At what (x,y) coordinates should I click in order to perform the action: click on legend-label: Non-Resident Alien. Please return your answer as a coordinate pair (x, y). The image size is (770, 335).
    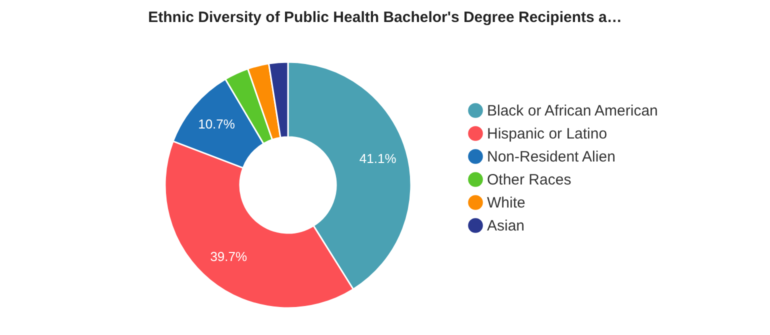
    Looking at the image, I should click on (551, 157).